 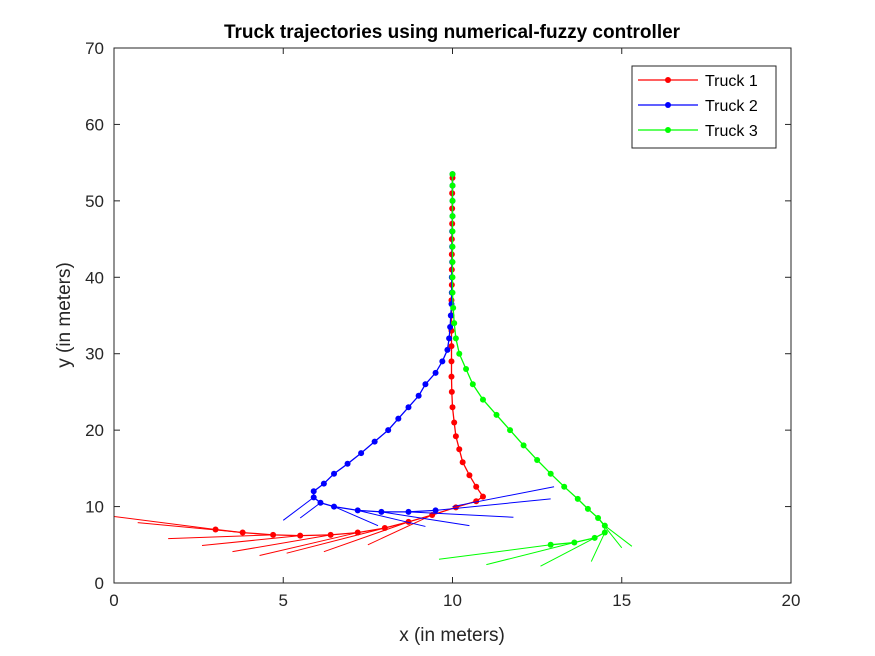 What do you see at coordinates (113, 600) in the screenshot?
I see `x-tick-label: 0` at bounding box center [113, 600].